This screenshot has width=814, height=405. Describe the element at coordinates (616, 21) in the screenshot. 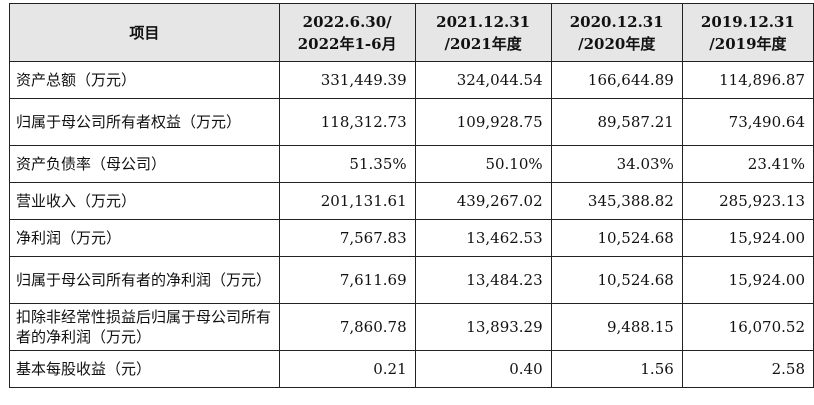

I see `header-period-line1: 2020.12.31` at that location.